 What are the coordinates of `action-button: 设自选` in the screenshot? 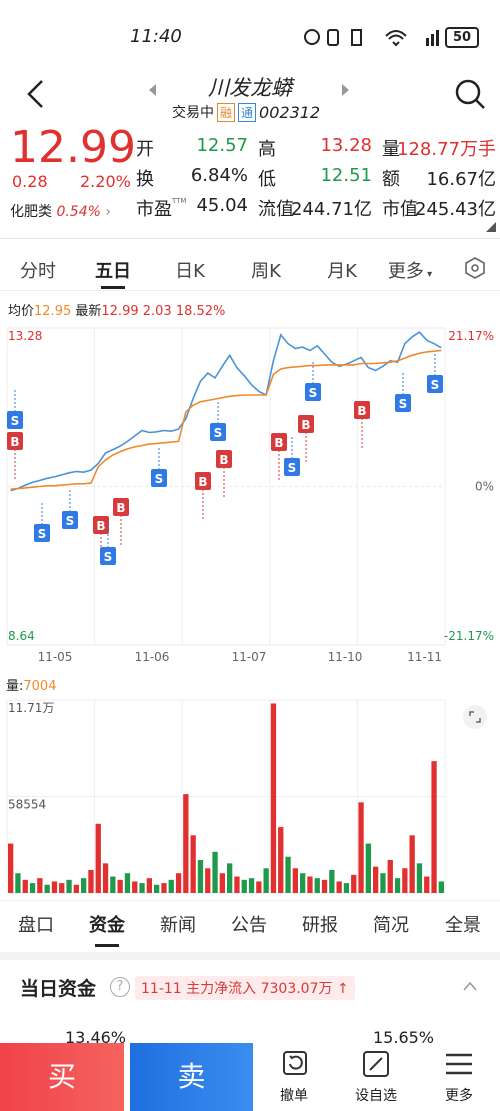 It's located at (376, 1096).